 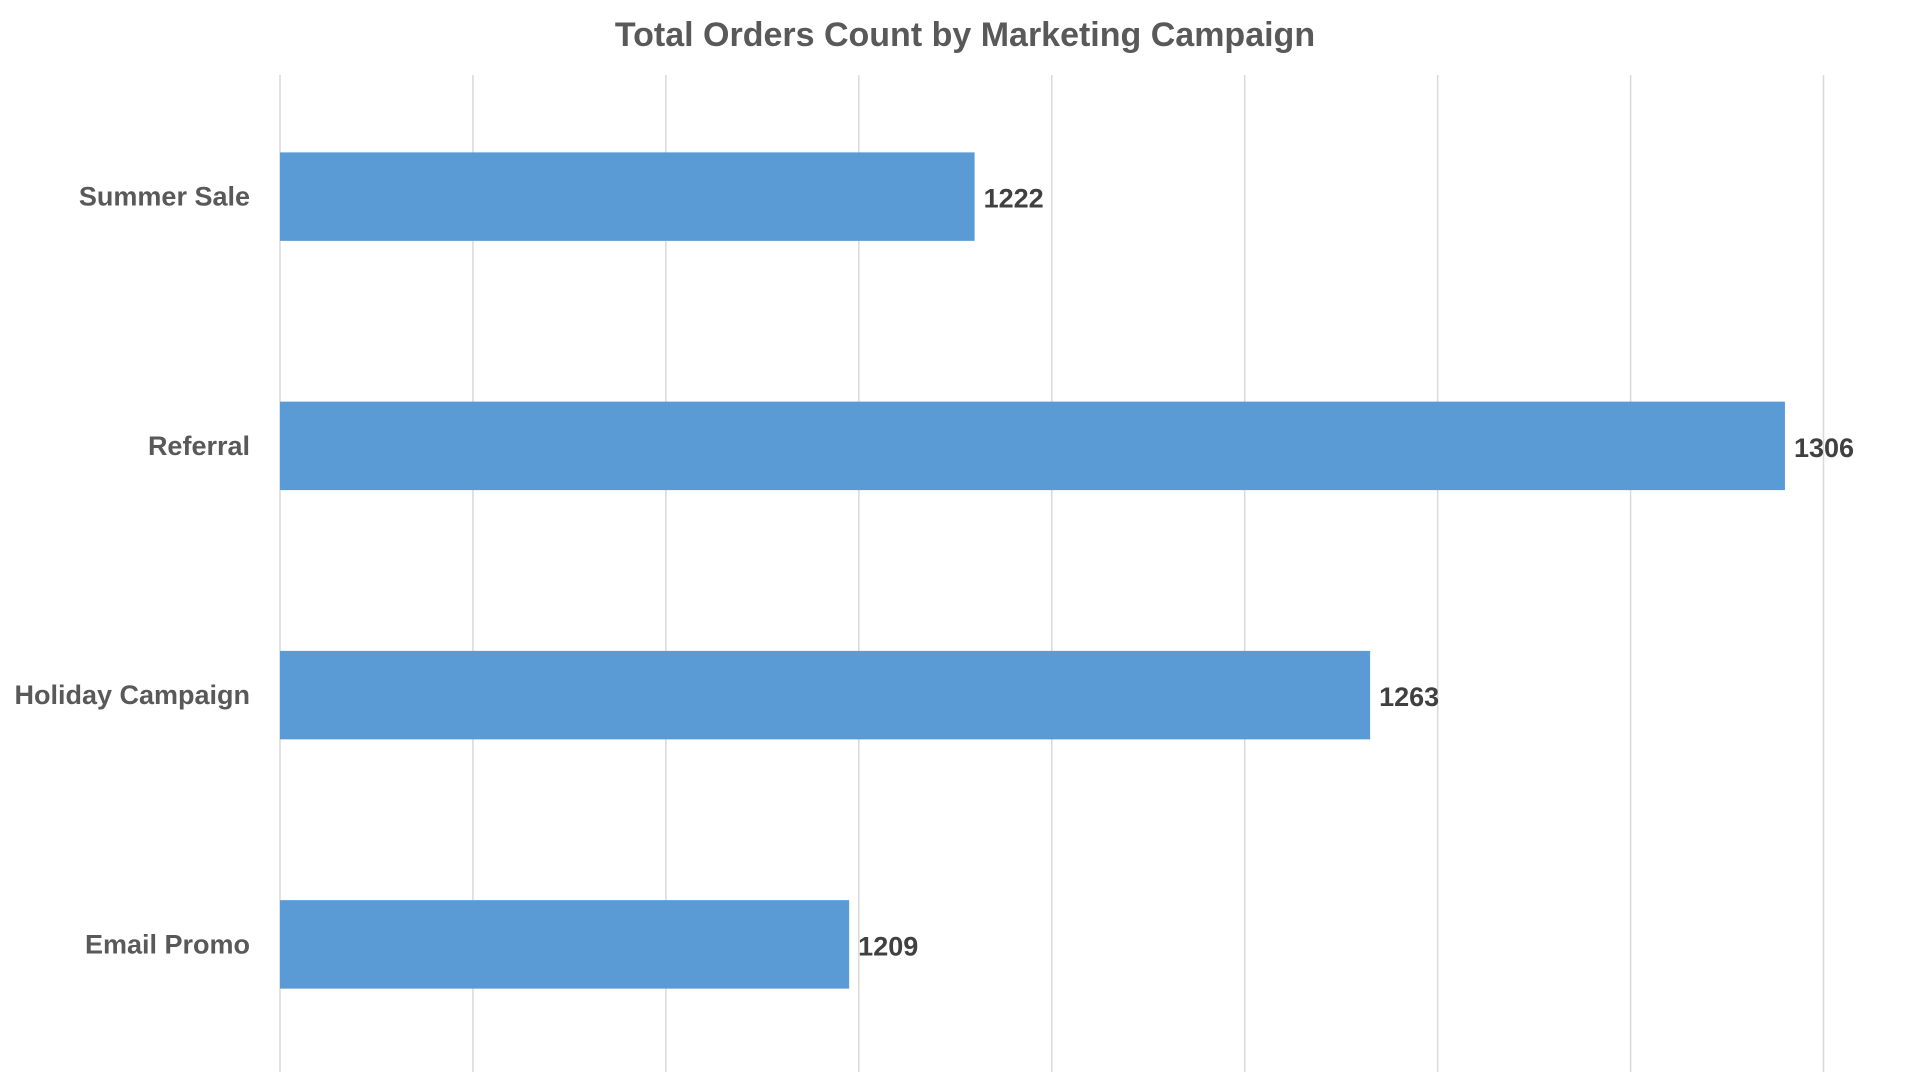 I want to click on category-label-2: Holiday Campaign, so click(x=132, y=695).